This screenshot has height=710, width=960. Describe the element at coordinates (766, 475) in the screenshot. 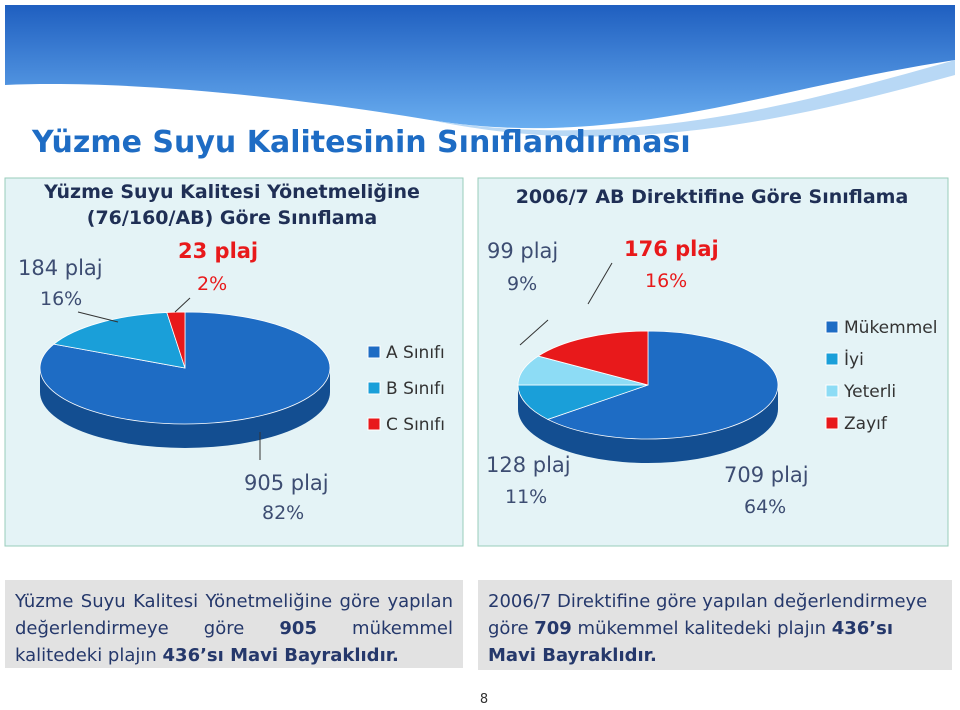

I see `count-label: 709 plaj` at that location.